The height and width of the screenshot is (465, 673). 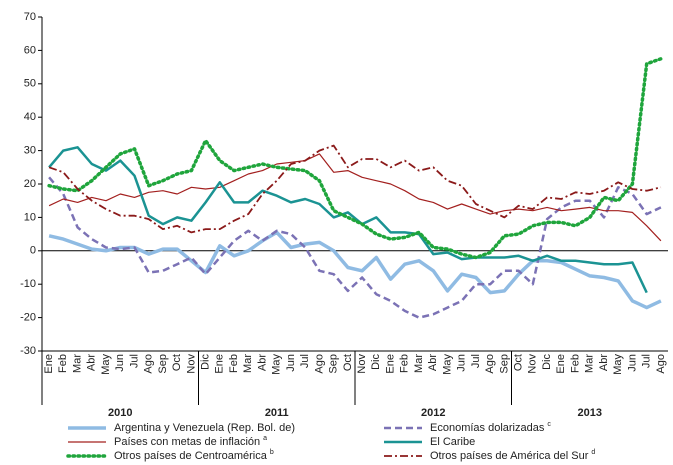 What do you see at coordinates (590, 413) in the screenshot?
I see `year-label: 2013` at bounding box center [590, 413].